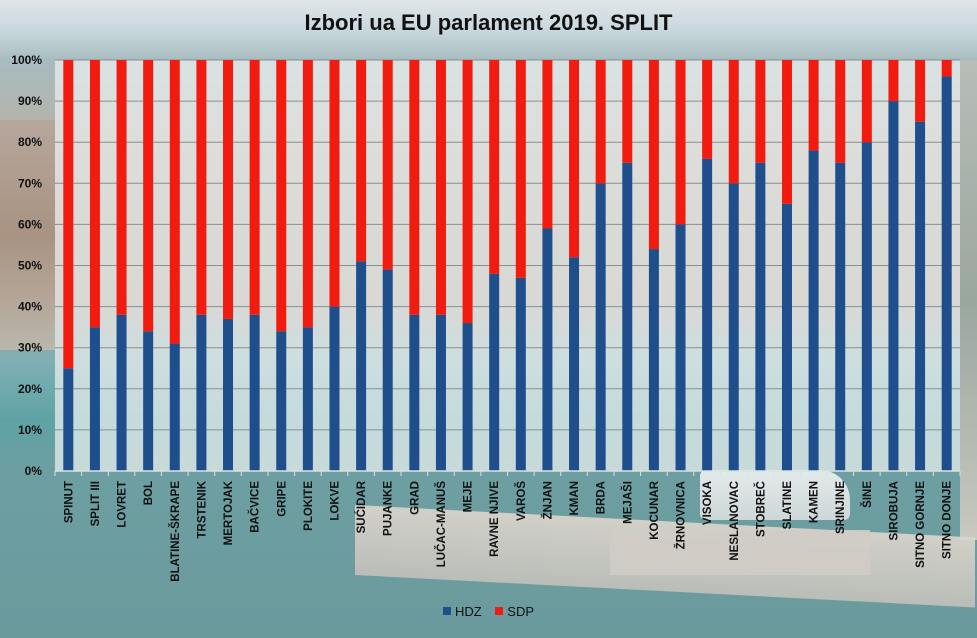 The image size is (977, 638). Describe the element at coordinates (361, 506) in the screenshot. I see `x-tick-label: SUĆIDAR` at that location.